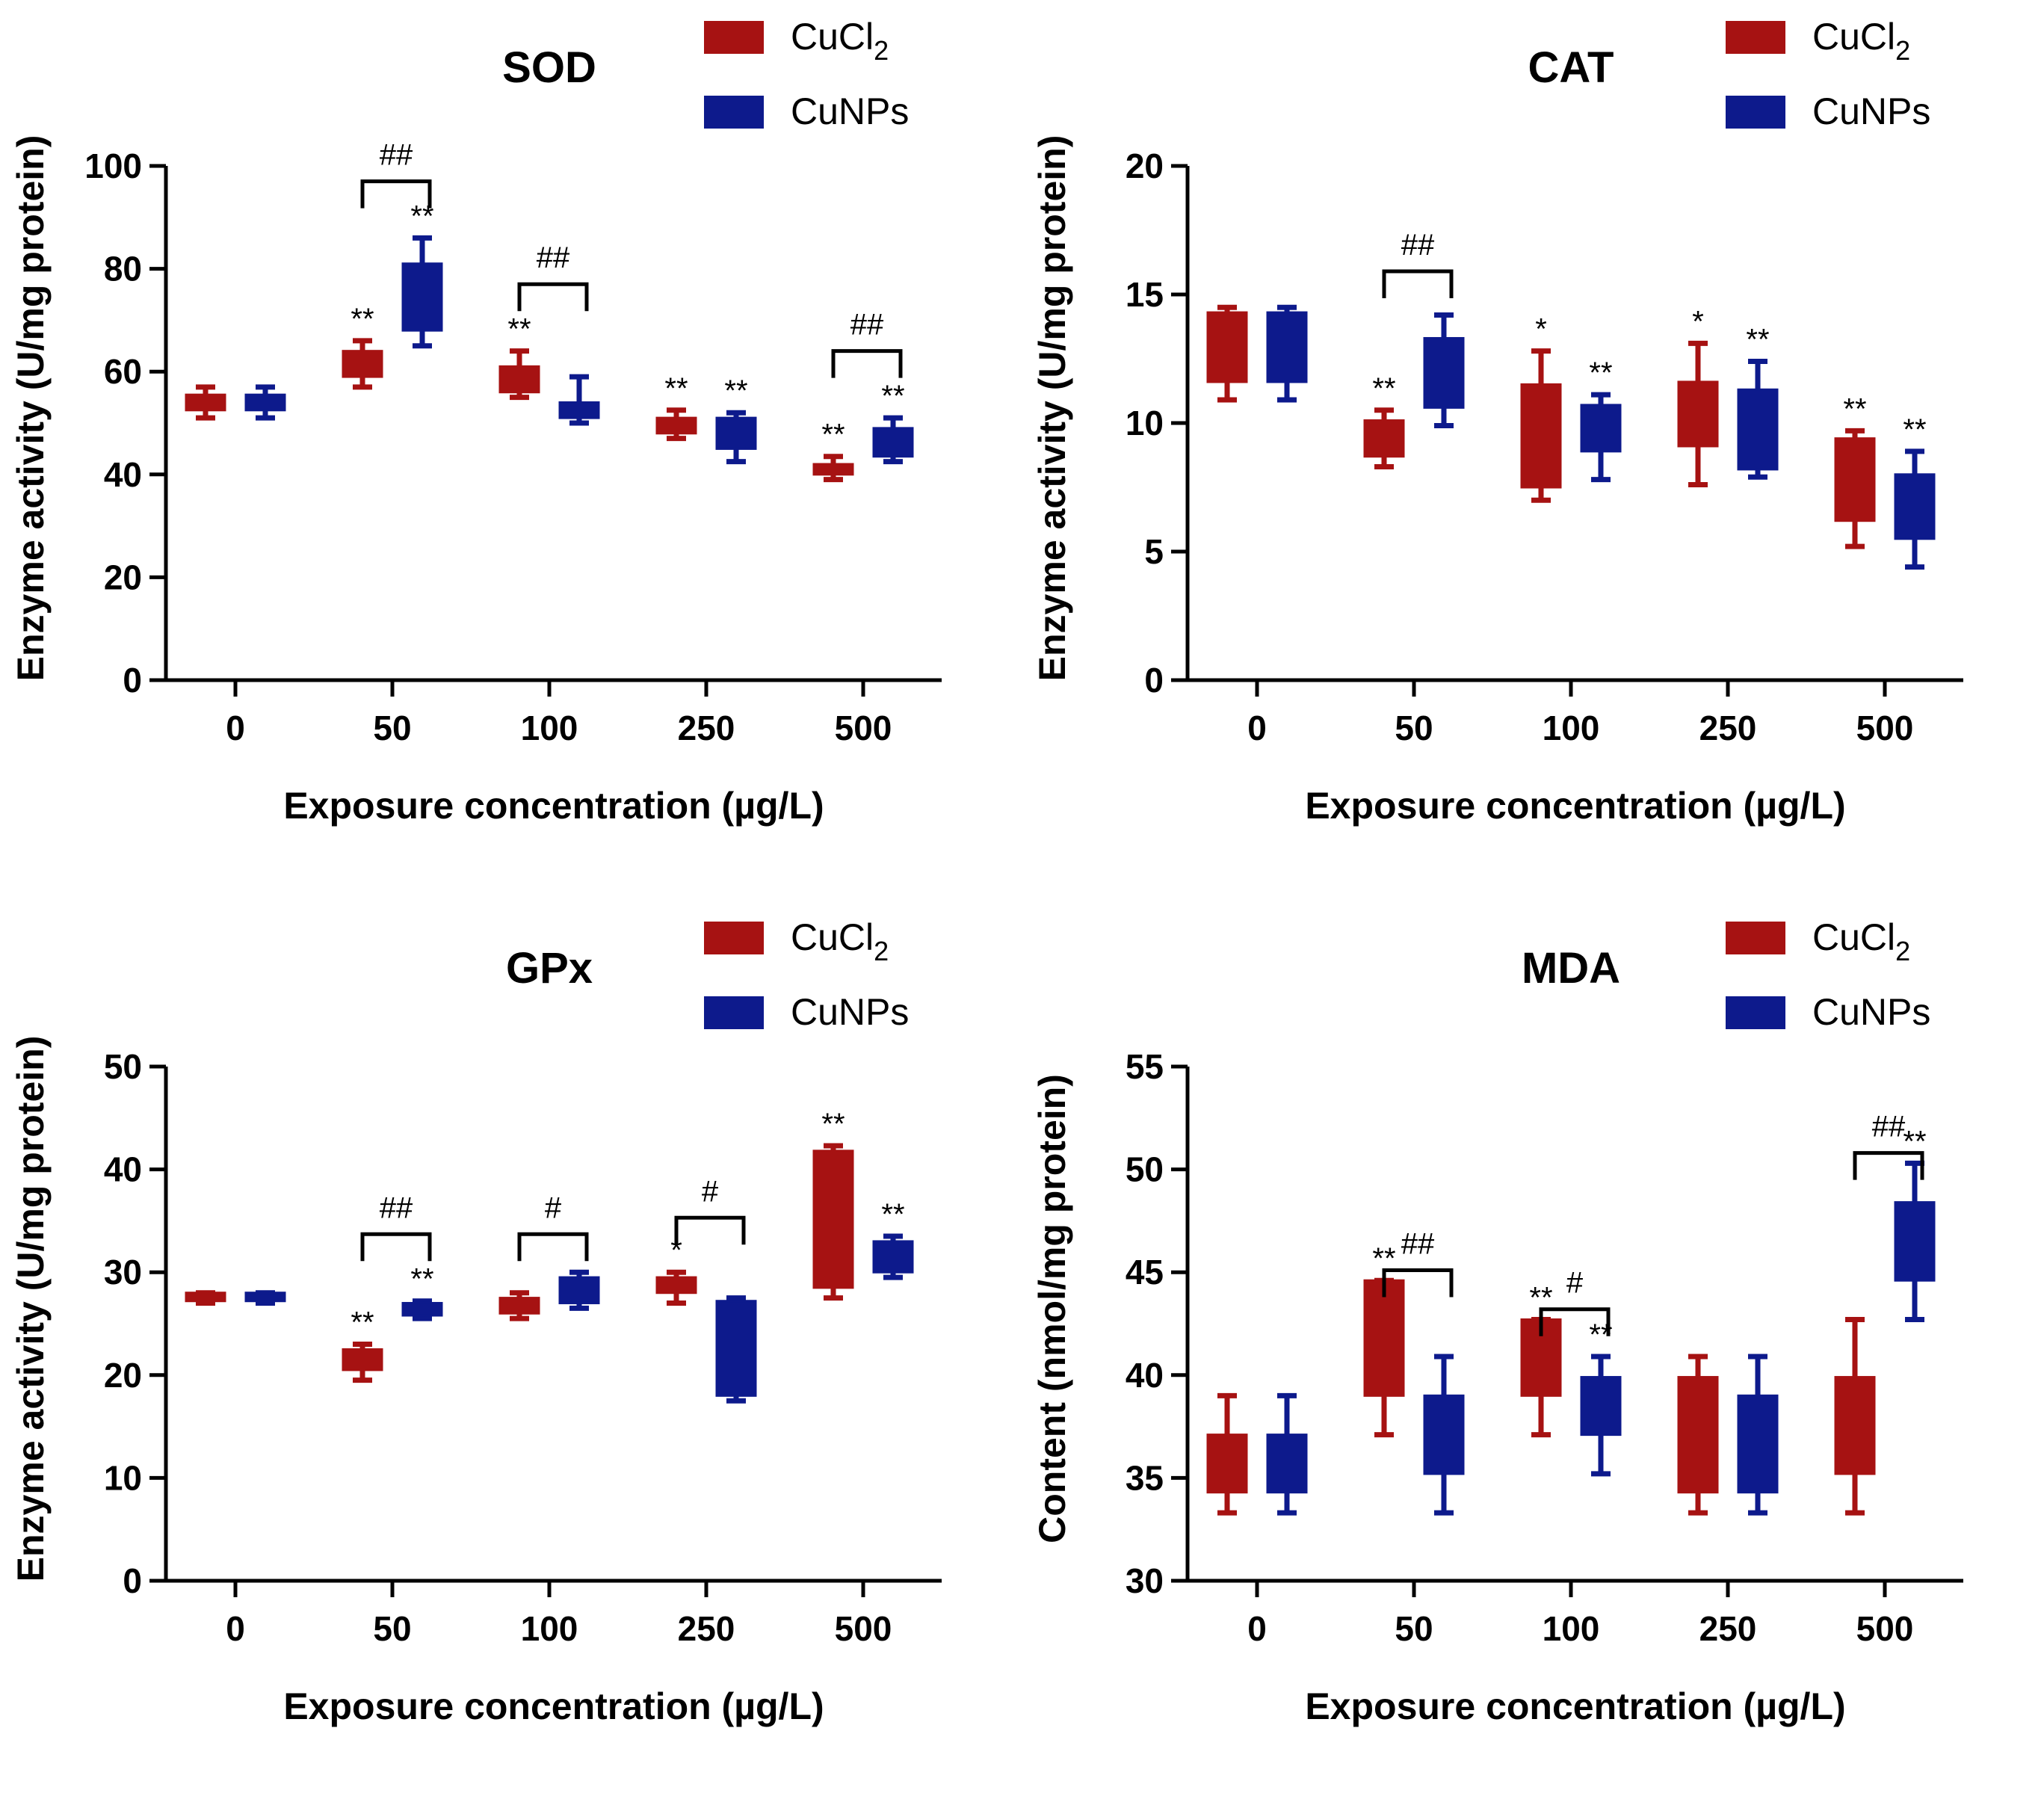 The height and width of the screenshot is (1802, 2044). Describe the element at coordinates (123, 371) in the screenshot. I see `y-tick-label: 60` at that location.